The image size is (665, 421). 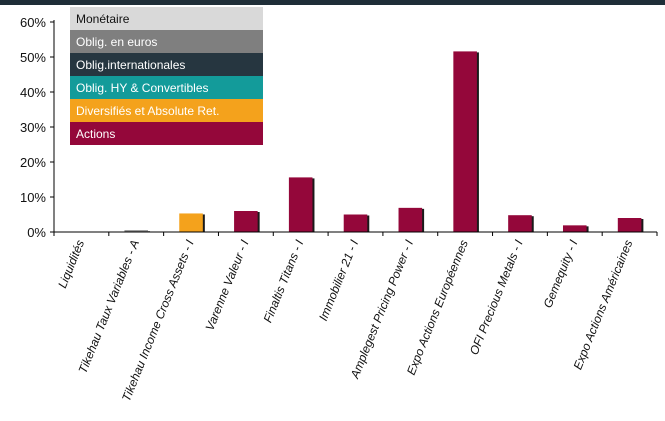 What do you see at coordinates (603, 305) in the screenshot?
I see `x-category-label: Expo Actions Américaines` at bounding box center [603, 305].